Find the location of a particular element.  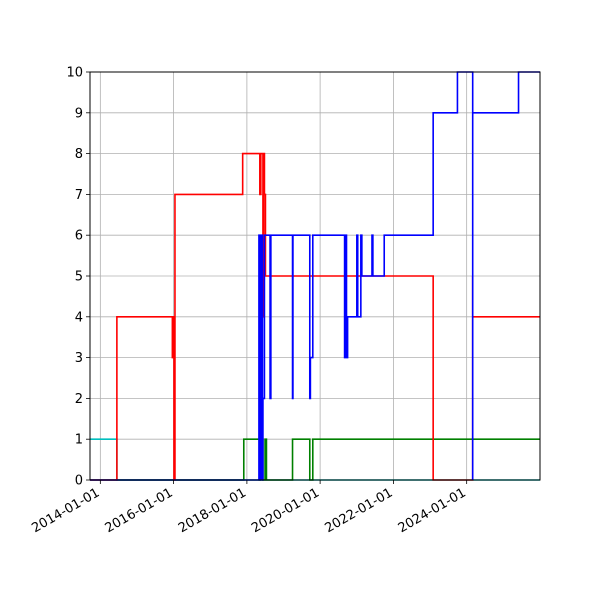

y-tick-label: 1 is located at coordinates (79, 440).